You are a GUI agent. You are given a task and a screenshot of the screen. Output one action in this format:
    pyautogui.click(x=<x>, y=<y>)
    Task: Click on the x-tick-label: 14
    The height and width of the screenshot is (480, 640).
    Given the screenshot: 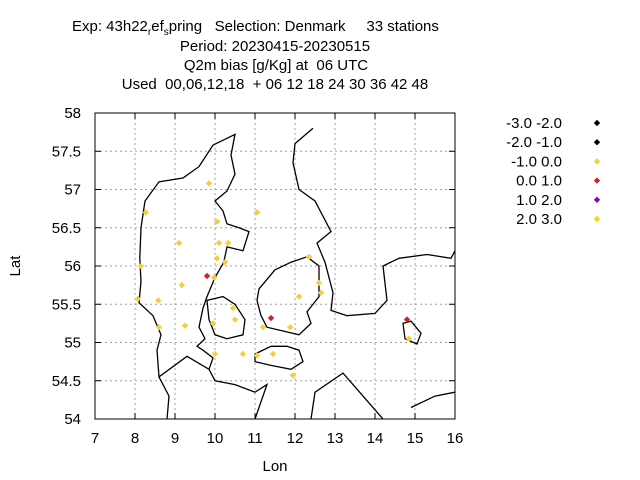 What is the action you would take?
    pyautogui.click(x=375, y=438)
    